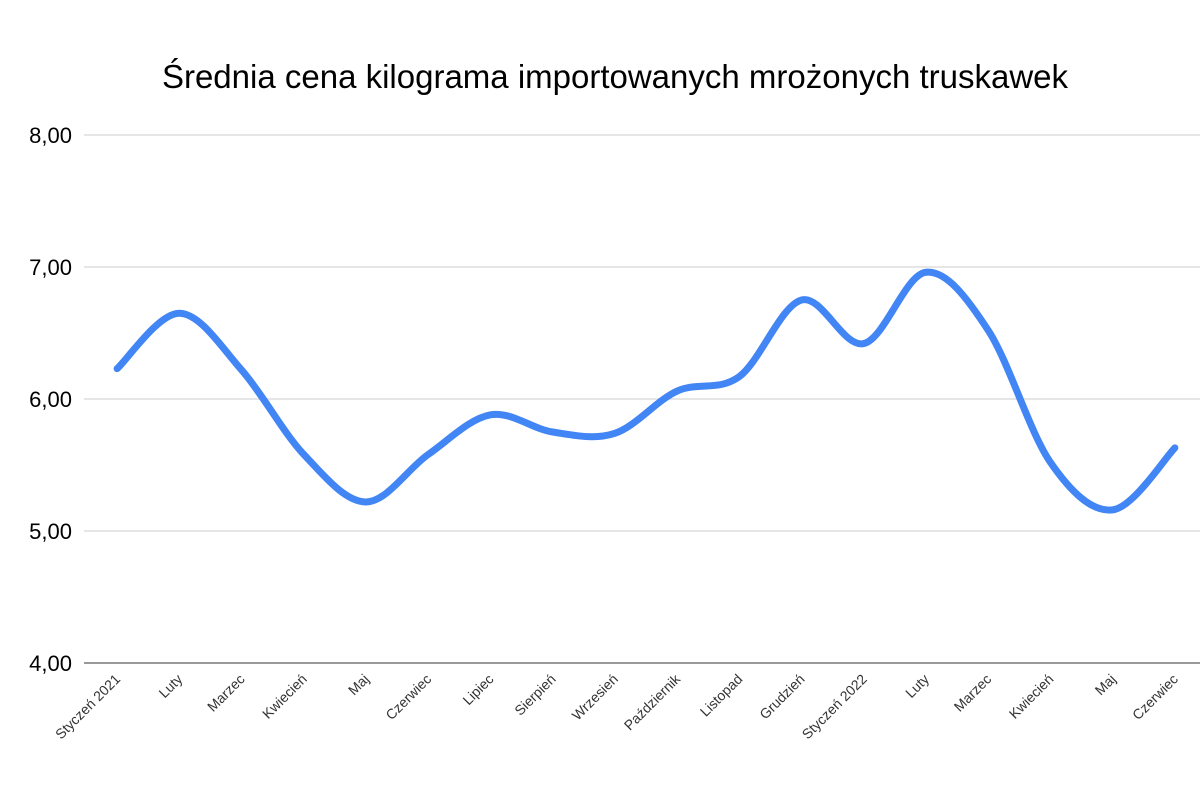  I want to click on y-tick-label: 7,00, so click(50, 267).